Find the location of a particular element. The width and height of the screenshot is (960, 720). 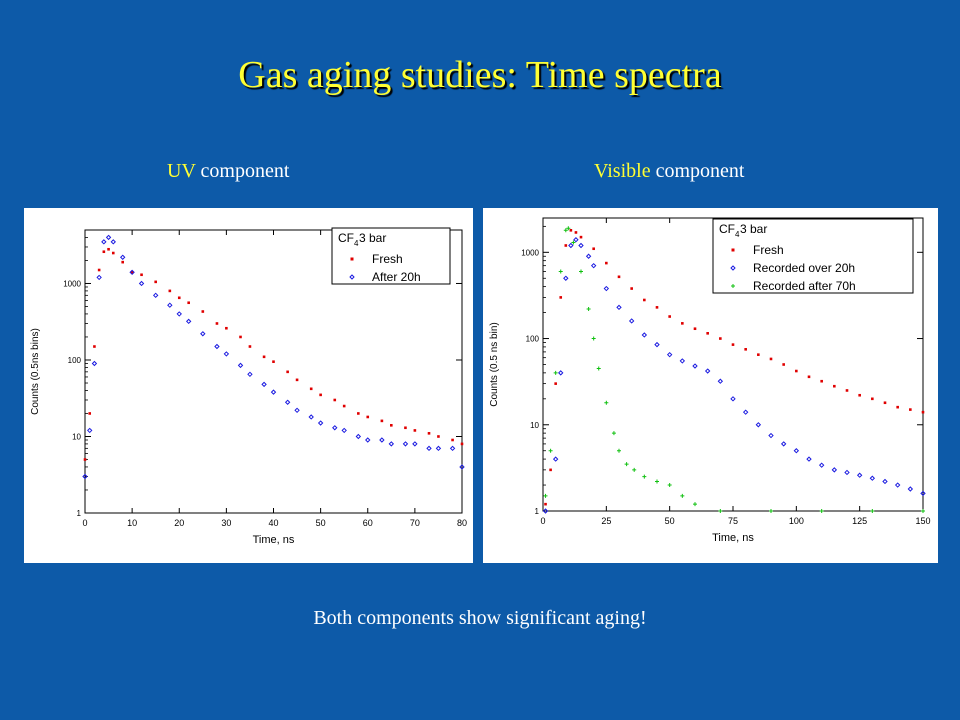

x-tick-label: 10 is located at coordinates (132, 523).